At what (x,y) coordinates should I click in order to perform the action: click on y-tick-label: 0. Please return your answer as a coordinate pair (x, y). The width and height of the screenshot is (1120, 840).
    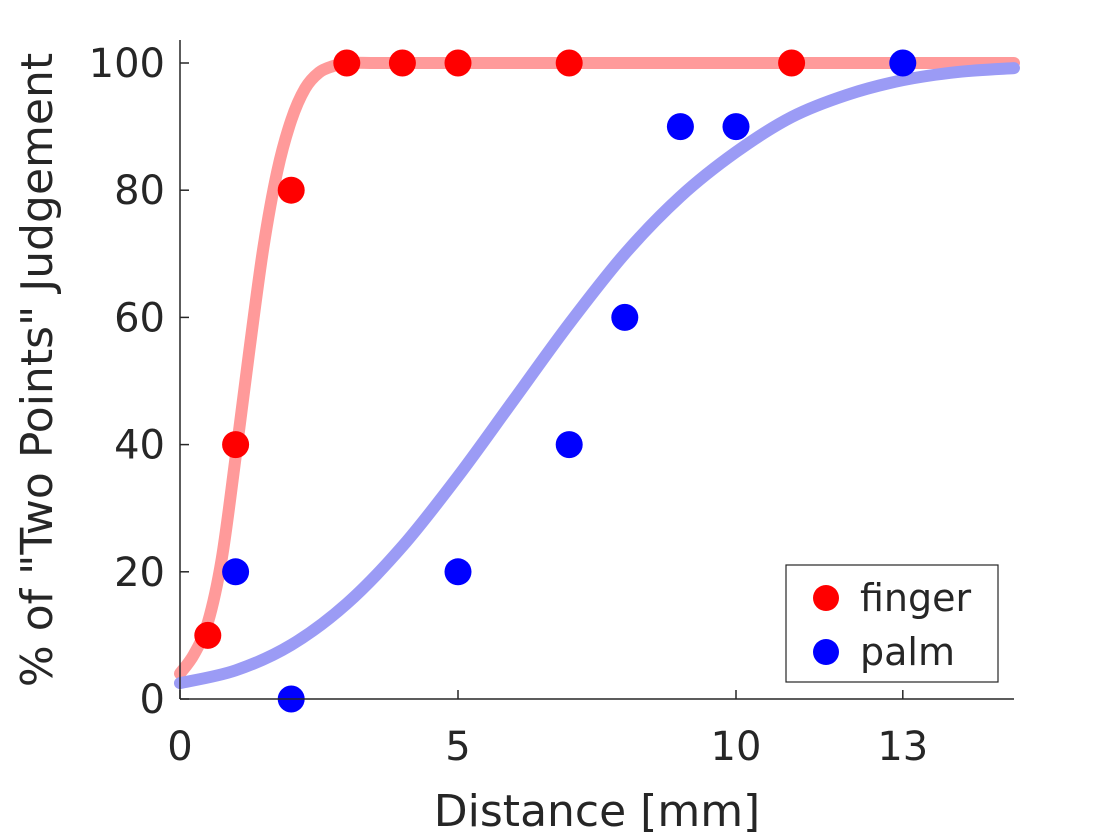
    Looking at the image, I should click on (152, 700).